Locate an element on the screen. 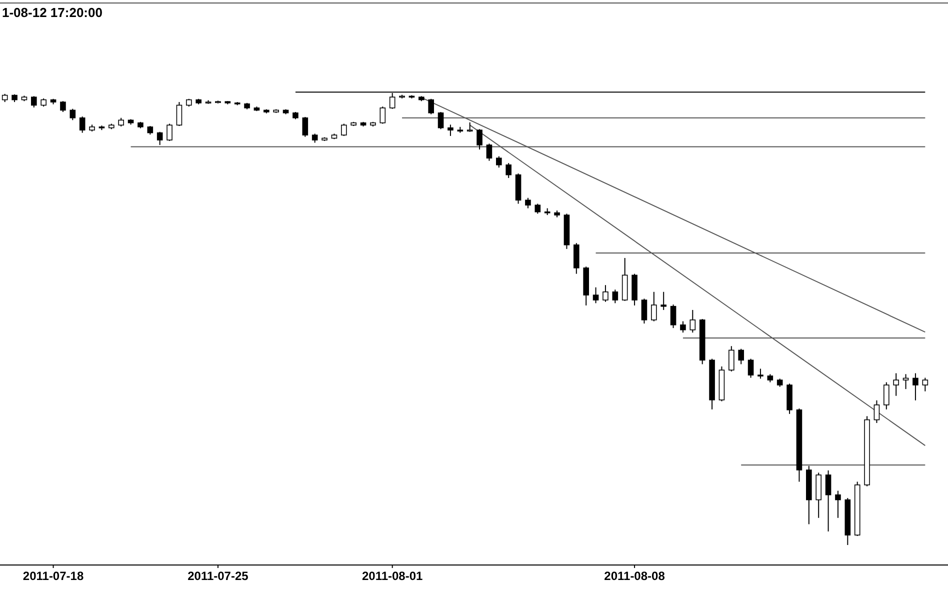  chart-title: 1-08-12 17:20:00 is located at coordinates (52, 12).